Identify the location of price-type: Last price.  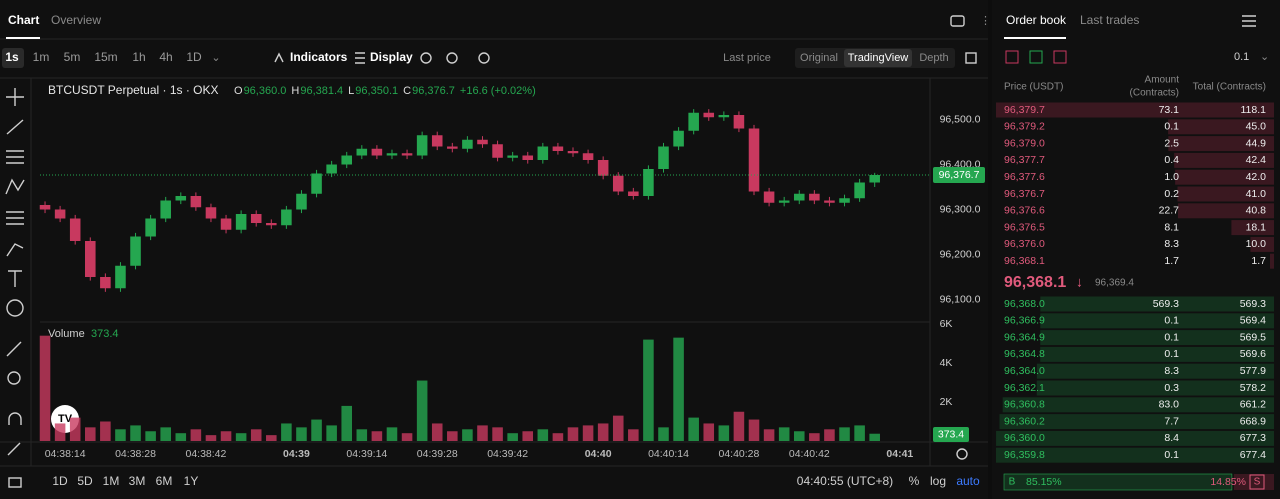
(747, 58).